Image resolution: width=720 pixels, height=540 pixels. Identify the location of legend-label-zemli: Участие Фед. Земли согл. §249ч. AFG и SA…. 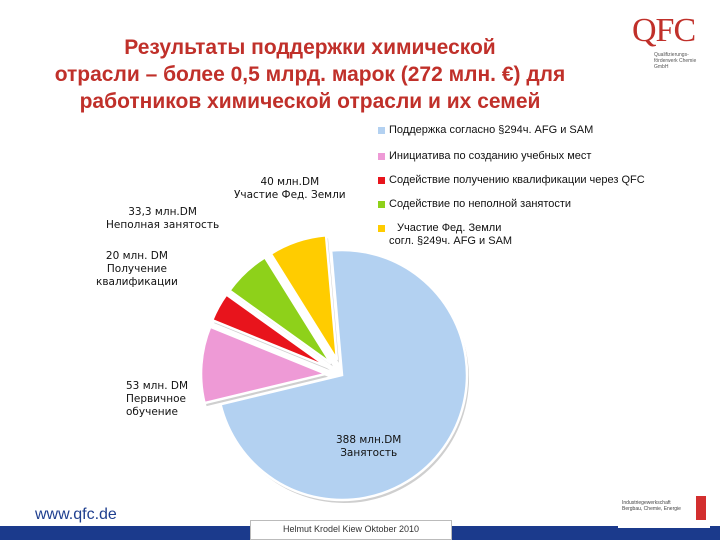
(450, 235).